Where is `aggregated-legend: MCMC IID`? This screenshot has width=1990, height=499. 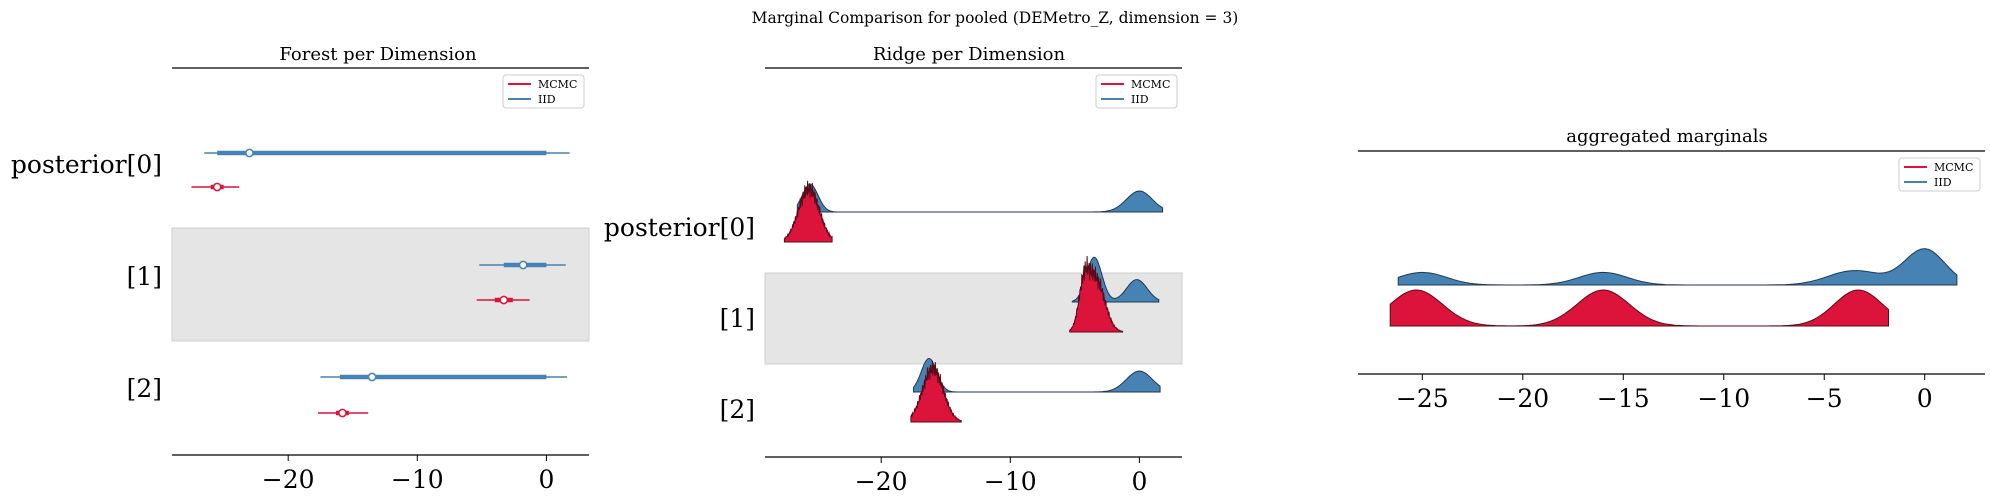
aggregated-legend: MCMC IID is located at coordinates (1939, 174).